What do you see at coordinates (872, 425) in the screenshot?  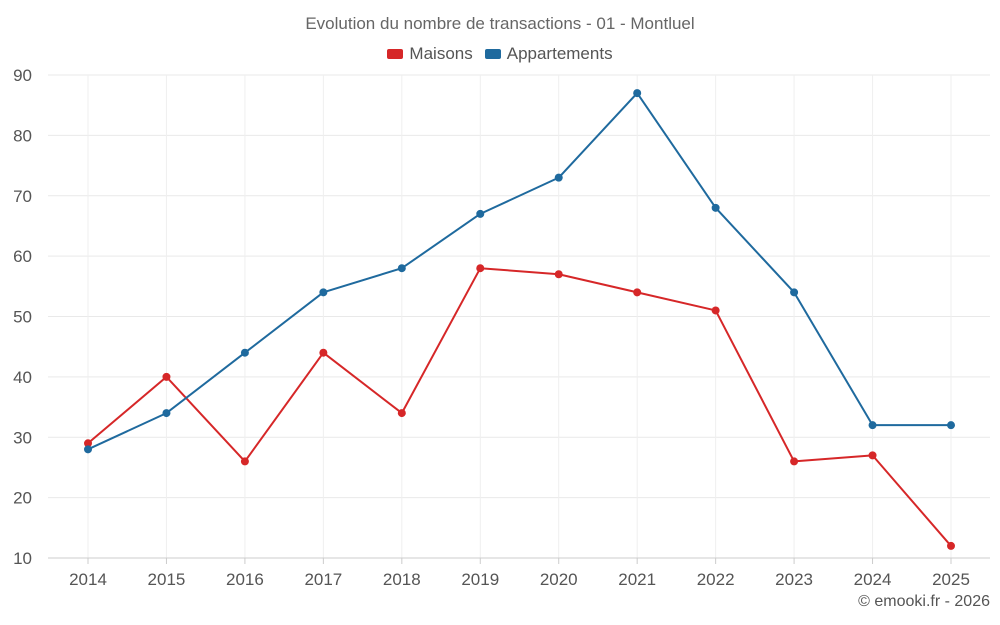 I see `data-point-appartements-2024` at bounding box center [872, 425].